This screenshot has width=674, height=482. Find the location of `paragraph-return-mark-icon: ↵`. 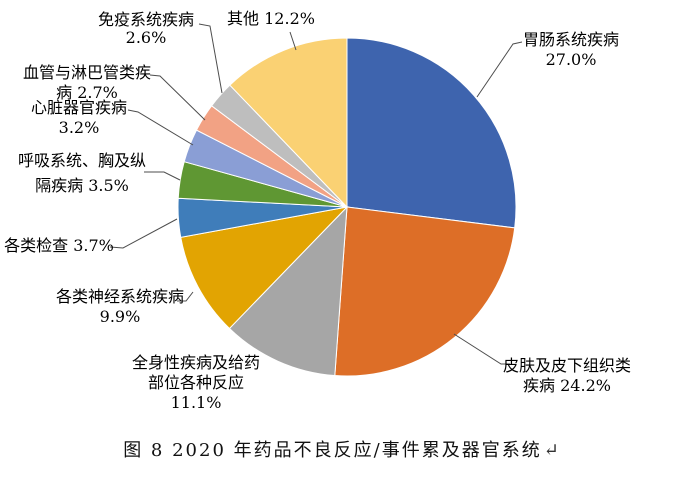

paragraph-return-mark-icon: ↵ is located at coordinates (551, 450).